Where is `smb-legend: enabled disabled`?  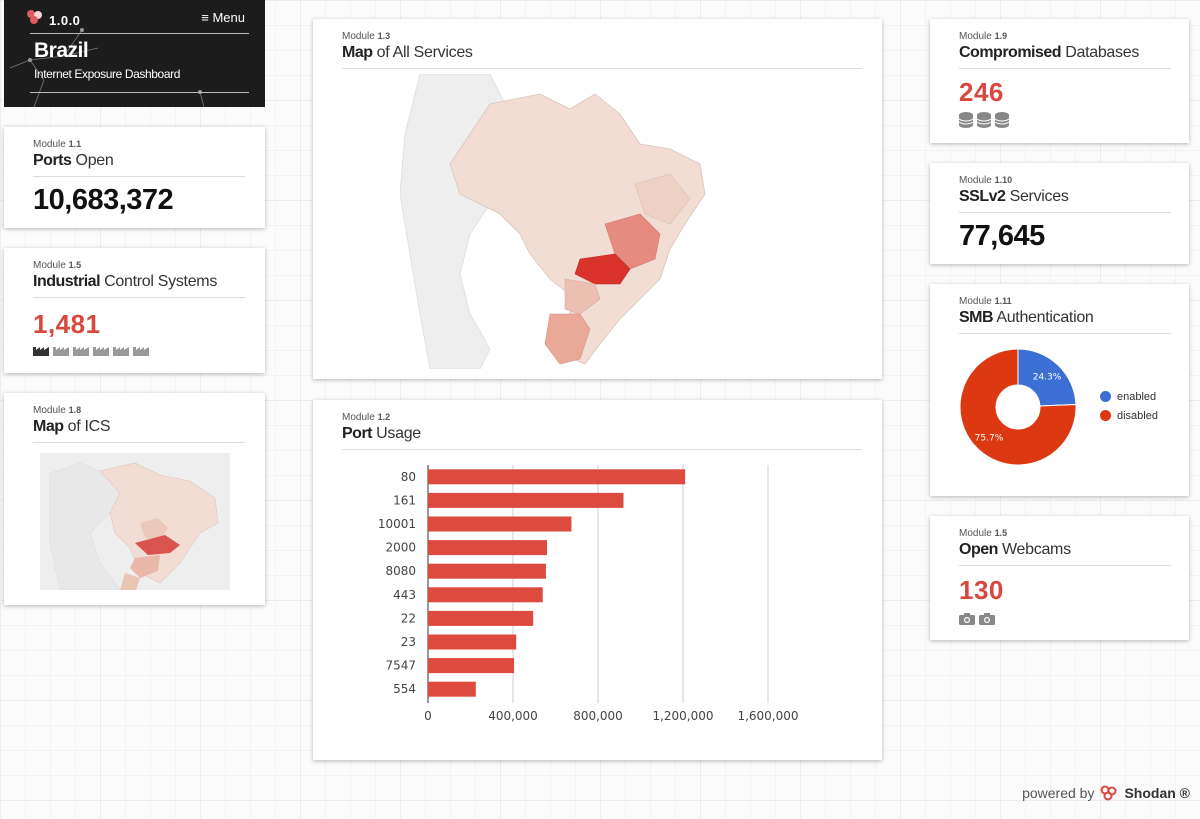
smb-legend: enabled disabled is located at coordinates (1129, 406).